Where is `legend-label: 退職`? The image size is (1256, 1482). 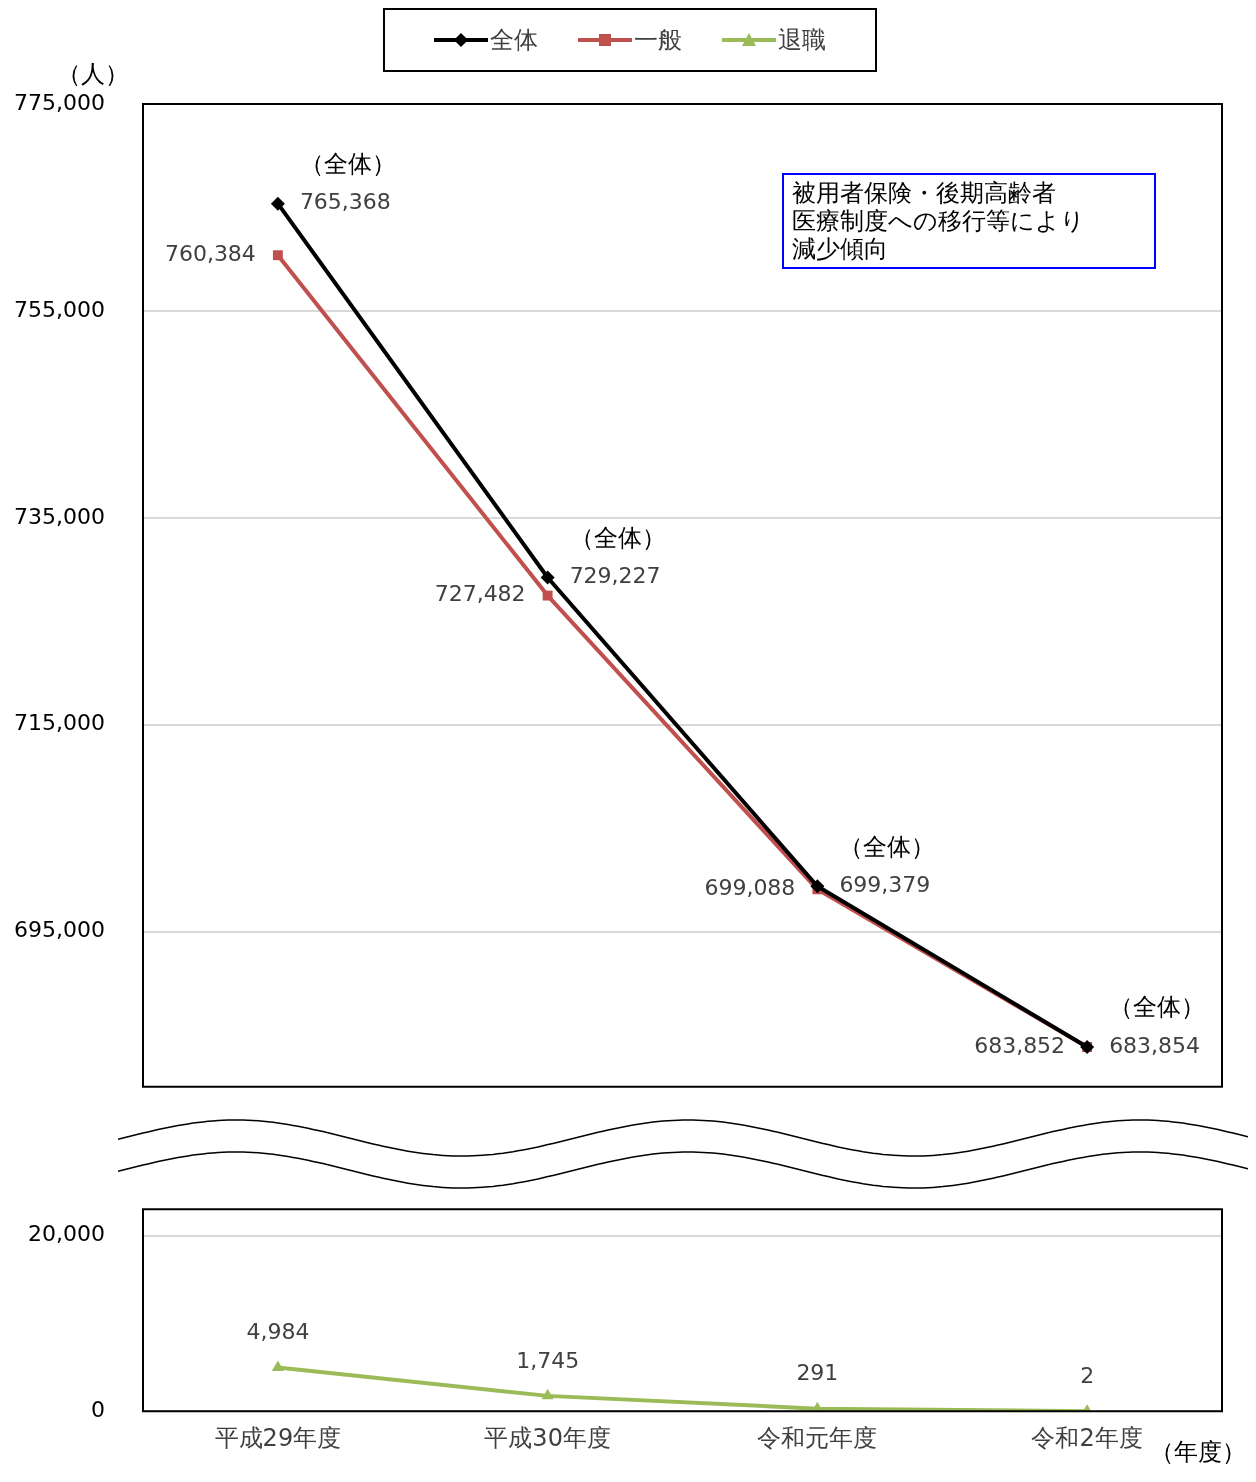 legend-label: 退職 is located at coordinates (802, 40).